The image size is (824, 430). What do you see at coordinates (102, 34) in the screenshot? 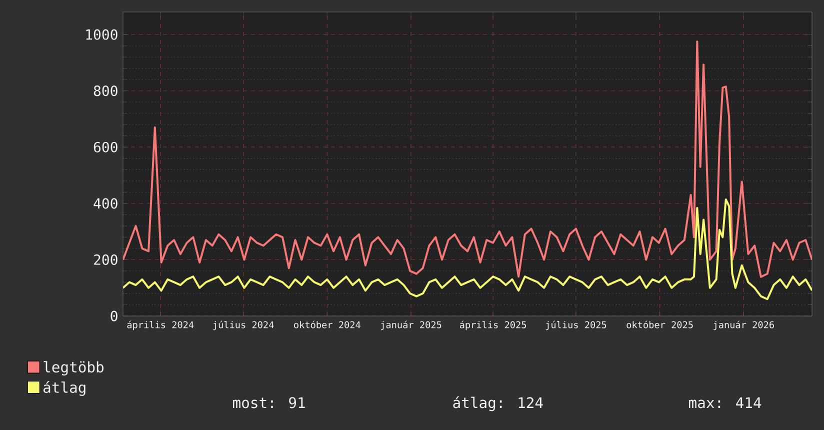
I see `y-tick-label: 1000` at bounding box center [102, 34].